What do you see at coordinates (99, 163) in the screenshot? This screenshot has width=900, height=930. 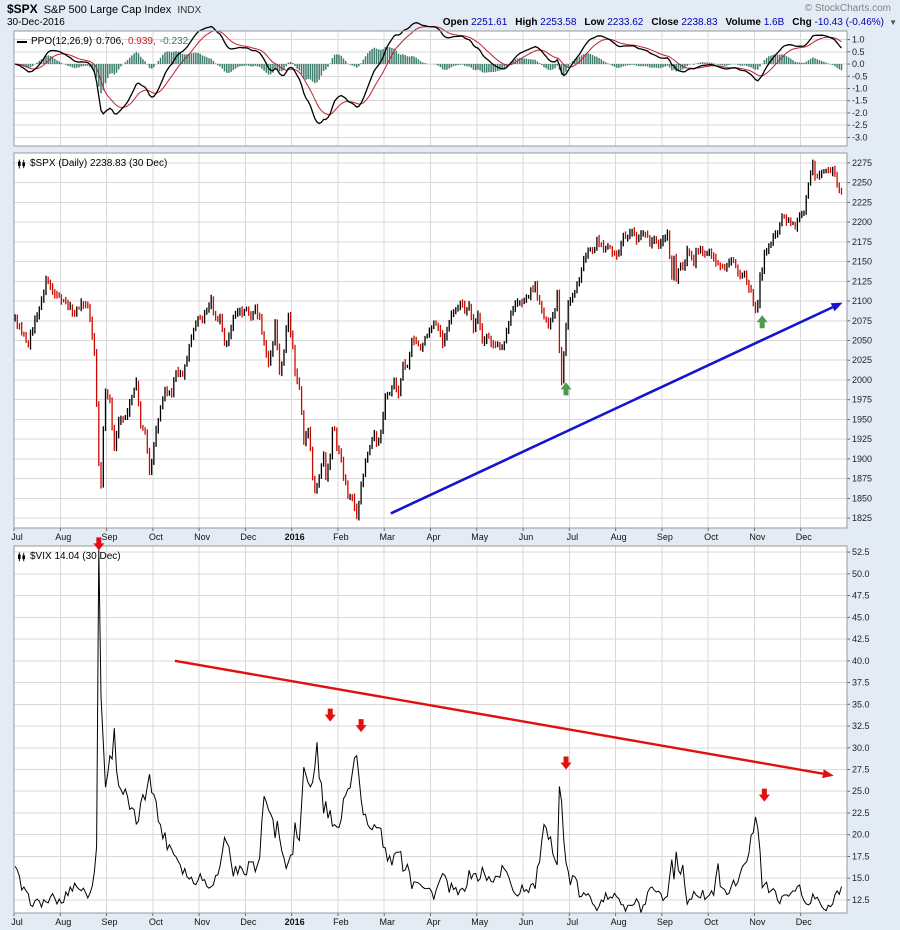 I see `spx-panel-title: $SPX (Daily) 2238.83 (30 Dec)` at bounding box center [99, 163].